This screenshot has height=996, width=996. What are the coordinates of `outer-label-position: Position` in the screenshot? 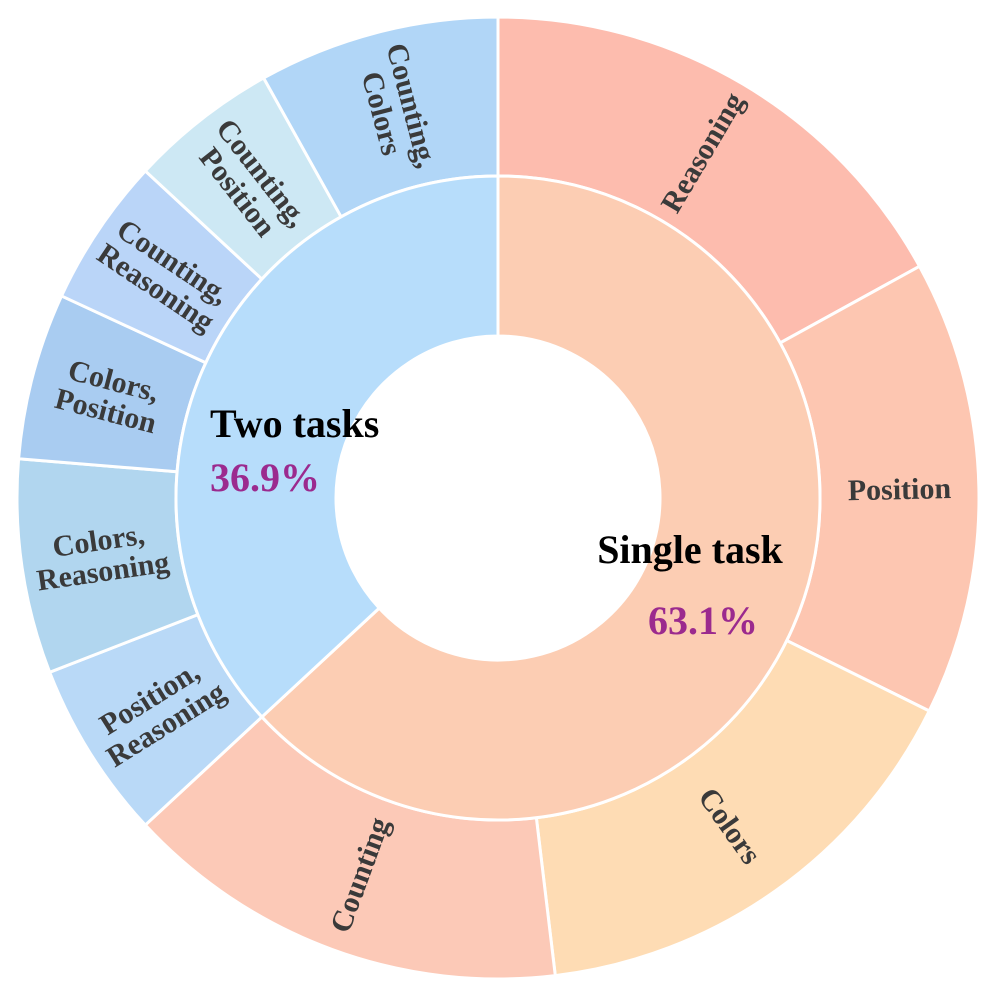 It's located at (899, 489).